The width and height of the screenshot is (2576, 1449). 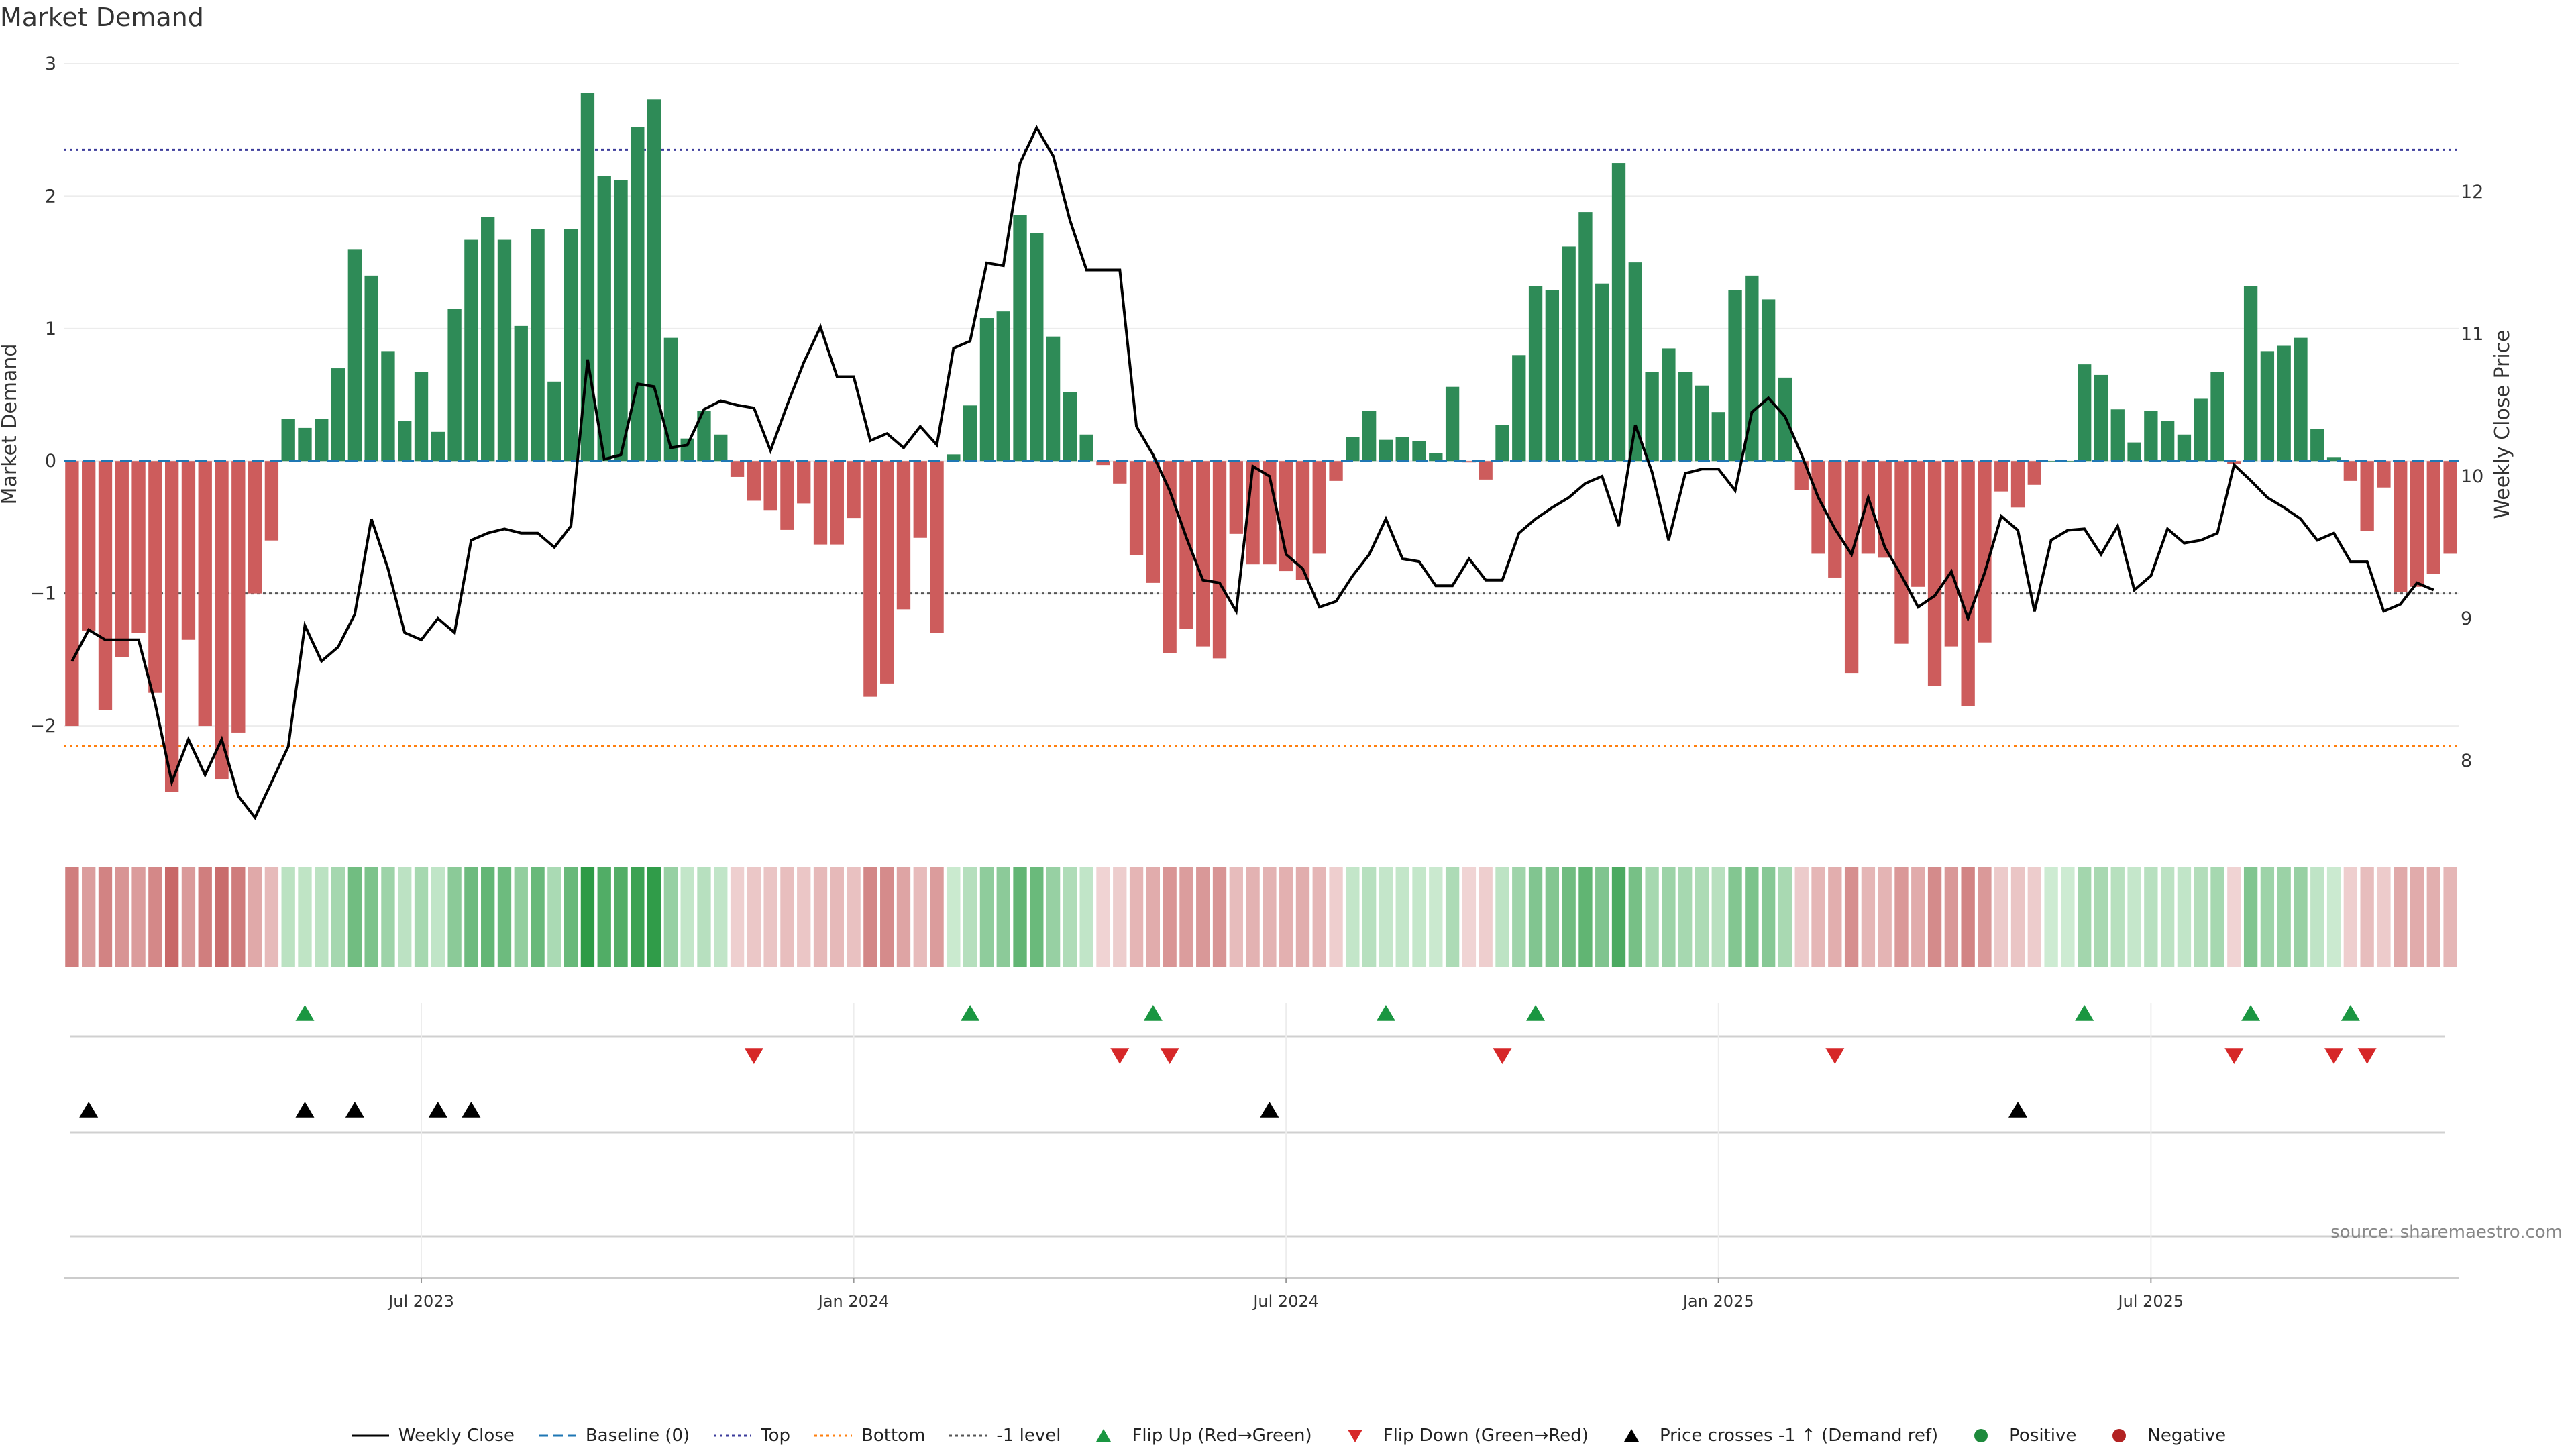 I want to click on legend-item: Positive, so click(x=2018, y=1436).